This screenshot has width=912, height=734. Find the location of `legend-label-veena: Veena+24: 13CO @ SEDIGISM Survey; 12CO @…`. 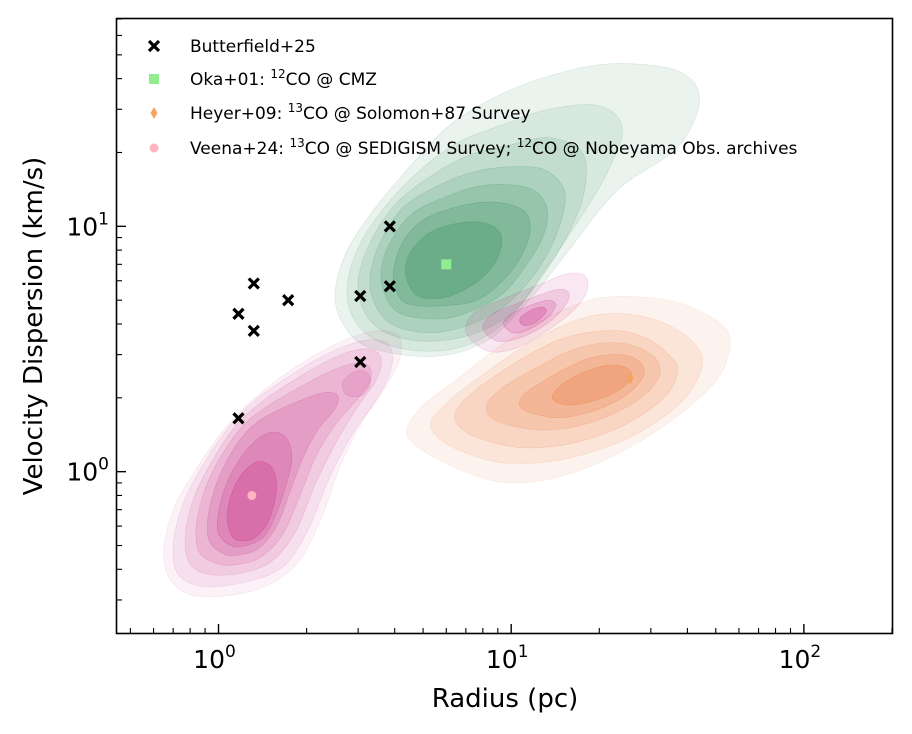

legend-label-veena: Veena+24: 13CO @ SEDIGISM Survey; 12CO @… is located at coordinates (494, 147).